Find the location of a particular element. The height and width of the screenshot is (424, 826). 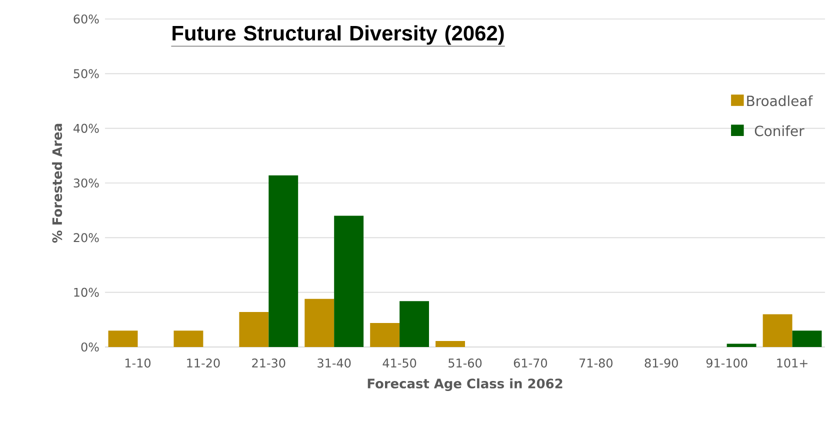

y-tick-label: 0% is located at coordinates (90, 347).